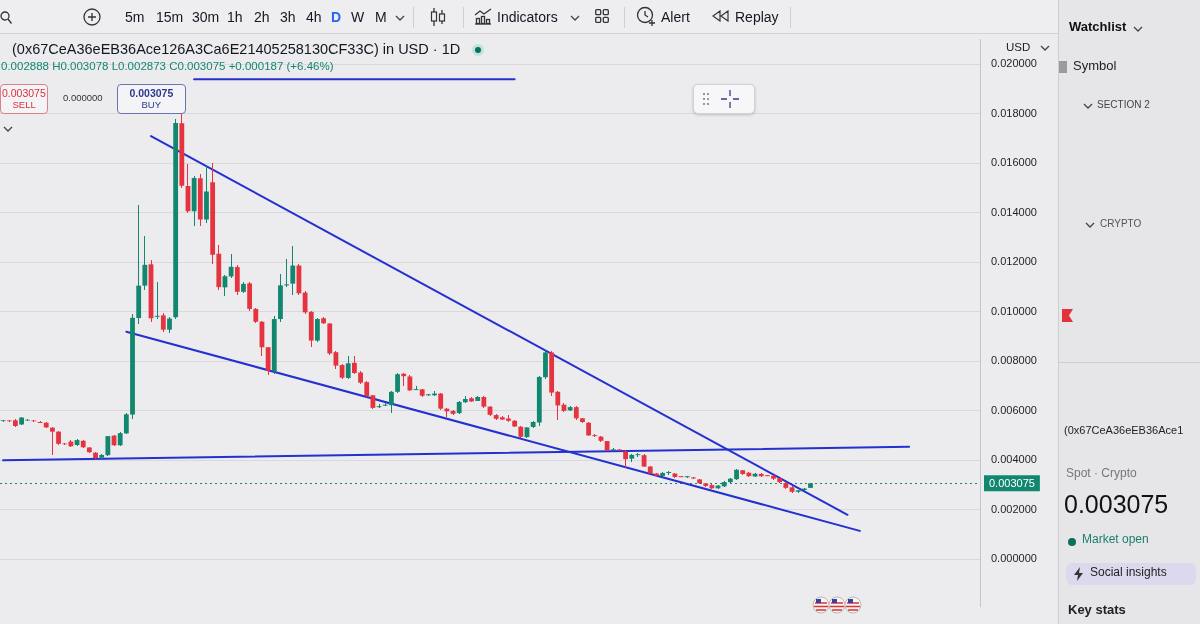  I want to click on text: Spot · Crypto, so click(1101, 473).